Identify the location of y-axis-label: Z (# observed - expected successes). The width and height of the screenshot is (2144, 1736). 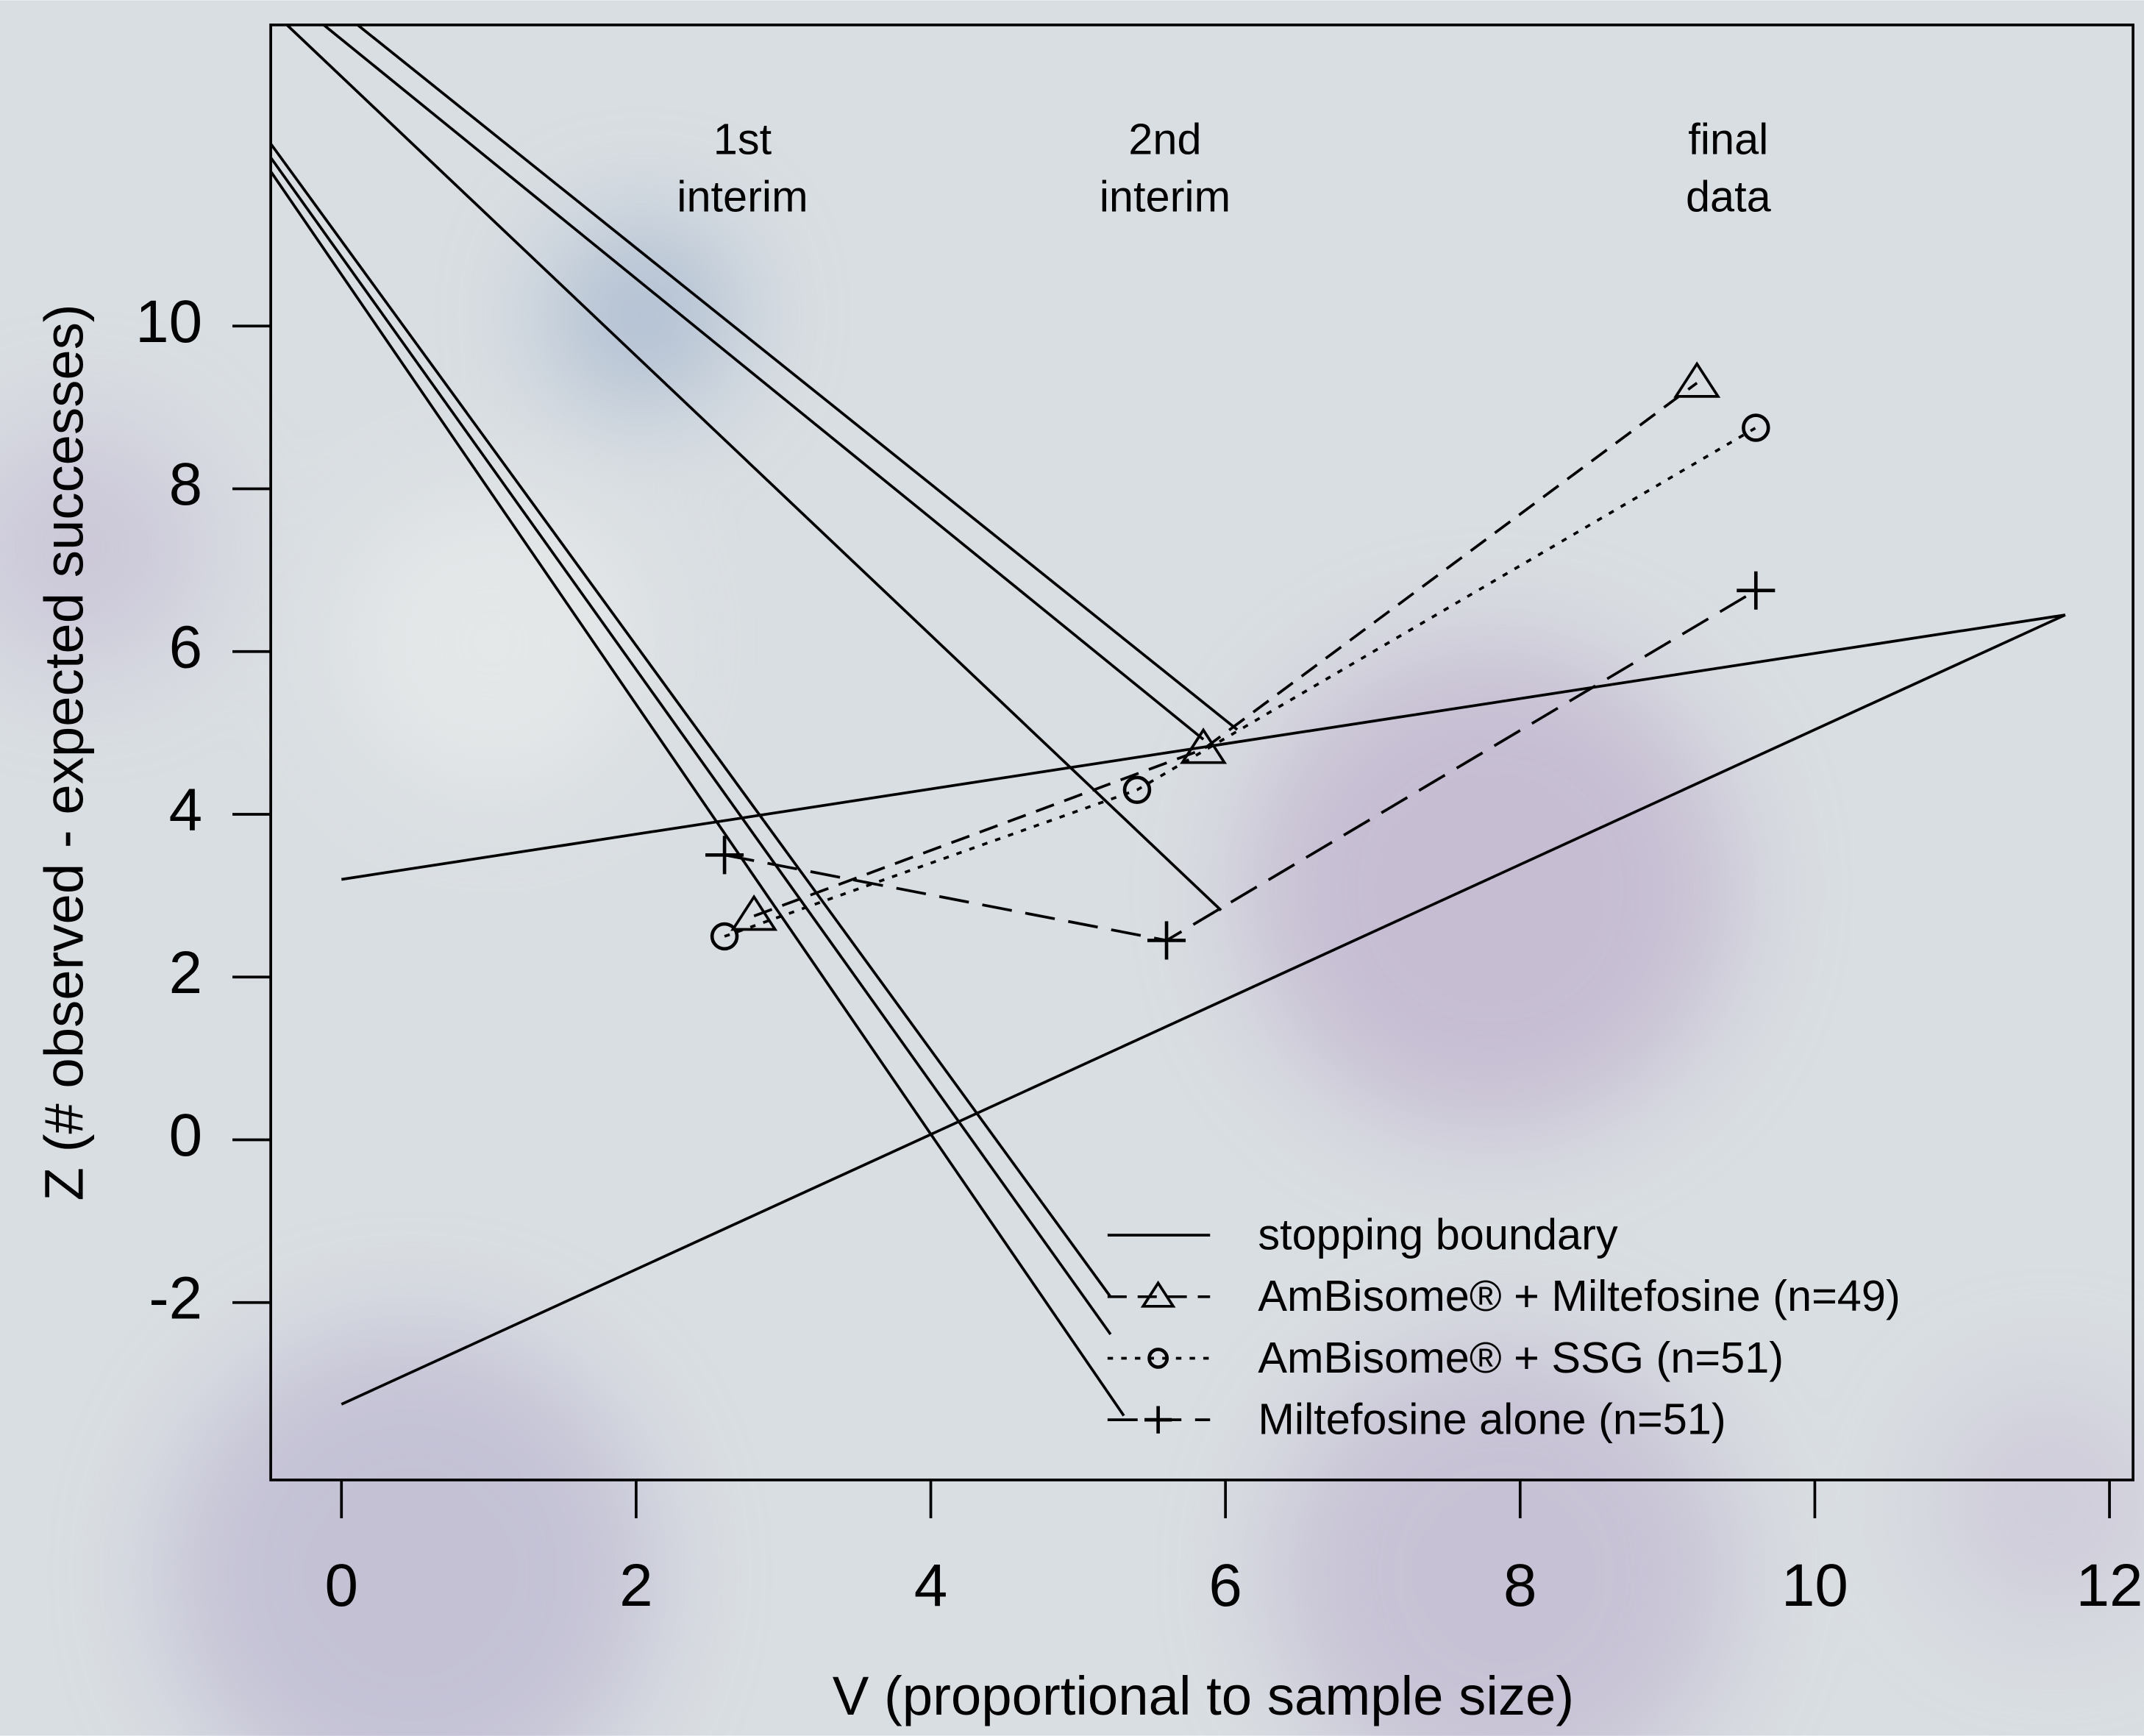
(64, 752).